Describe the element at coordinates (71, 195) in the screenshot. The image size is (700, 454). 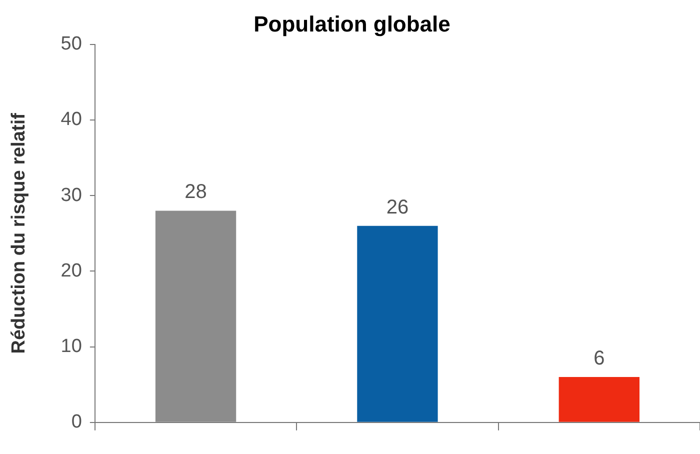
I see `y-tick-label: 30` at that location.